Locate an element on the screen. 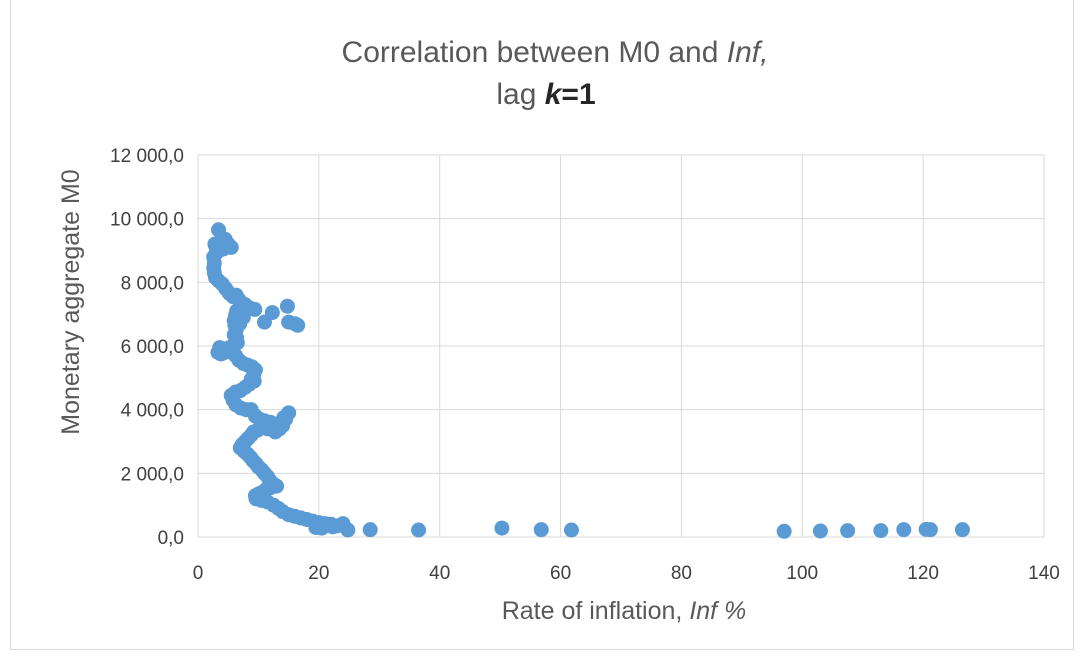 The image size is (1091, 660). chart-title-lag-value: =1 is located at coordinates (578, 94).